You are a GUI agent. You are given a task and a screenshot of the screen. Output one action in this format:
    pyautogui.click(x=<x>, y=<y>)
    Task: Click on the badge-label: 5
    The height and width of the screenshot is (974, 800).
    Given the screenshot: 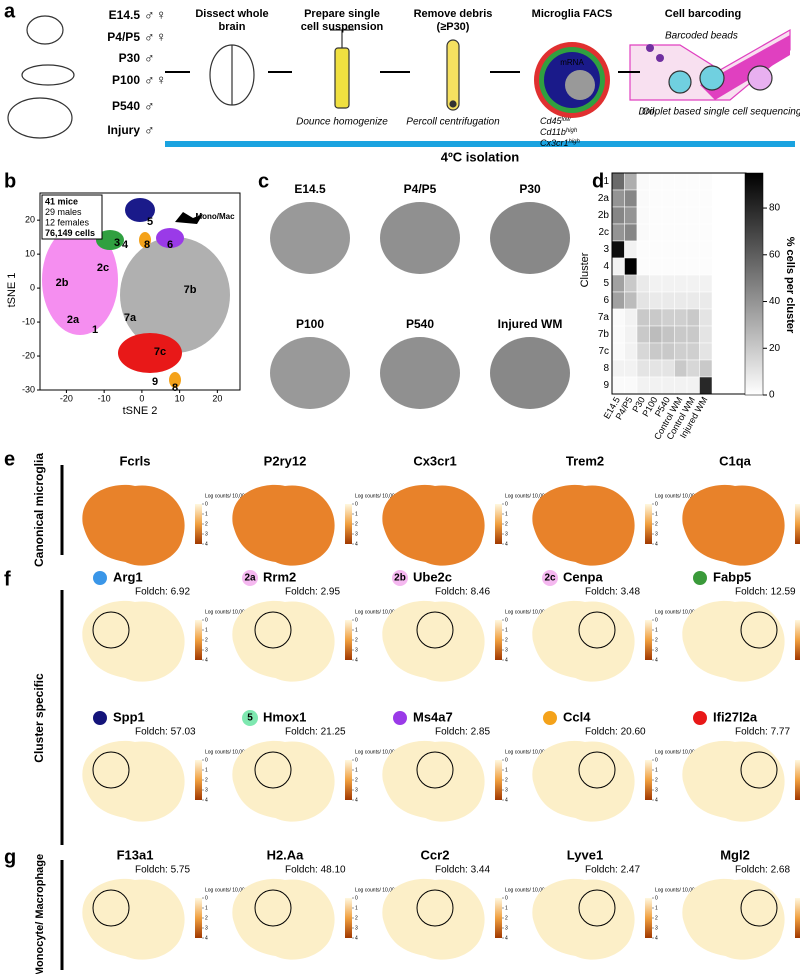 What is the action you would take?
    pyautogui.click(x=250, y=718)
    